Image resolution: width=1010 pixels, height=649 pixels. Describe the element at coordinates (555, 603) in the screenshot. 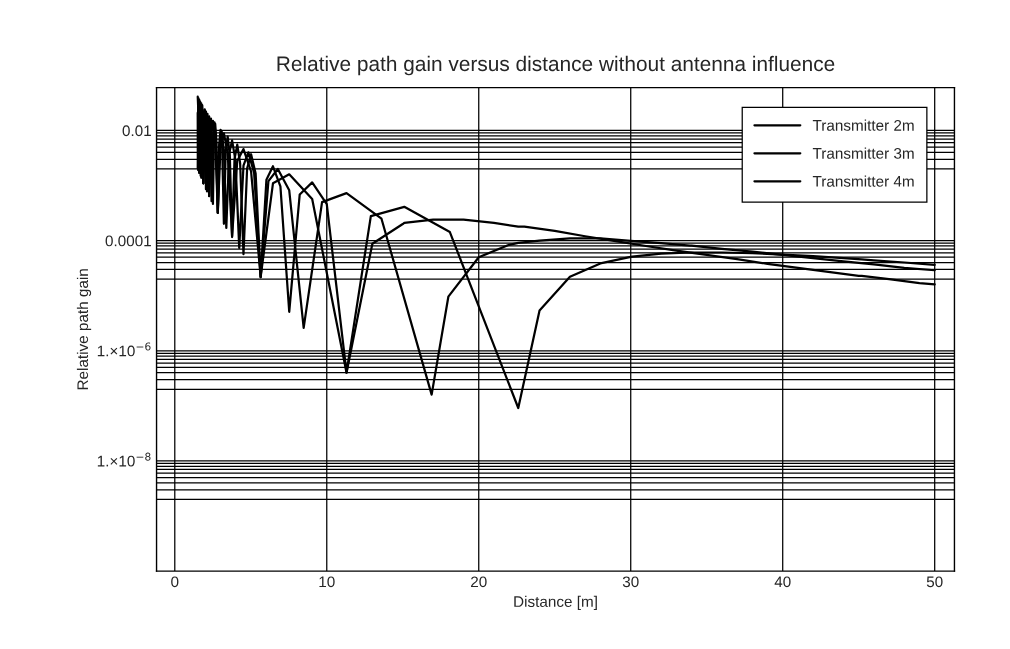

I see `x-axis-title: Distance [m]` at that location.